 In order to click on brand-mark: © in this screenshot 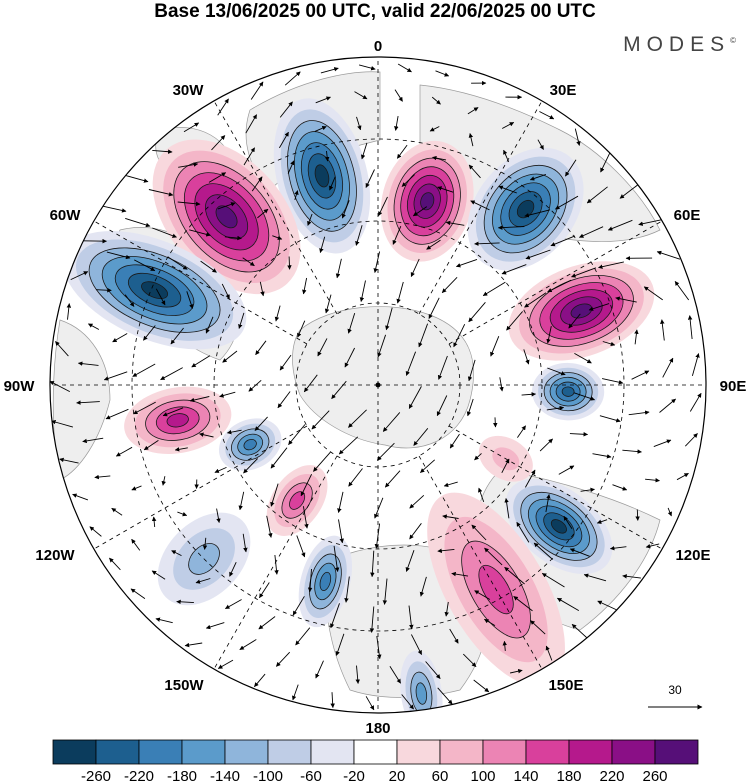, I will do `click(733, 40)`.